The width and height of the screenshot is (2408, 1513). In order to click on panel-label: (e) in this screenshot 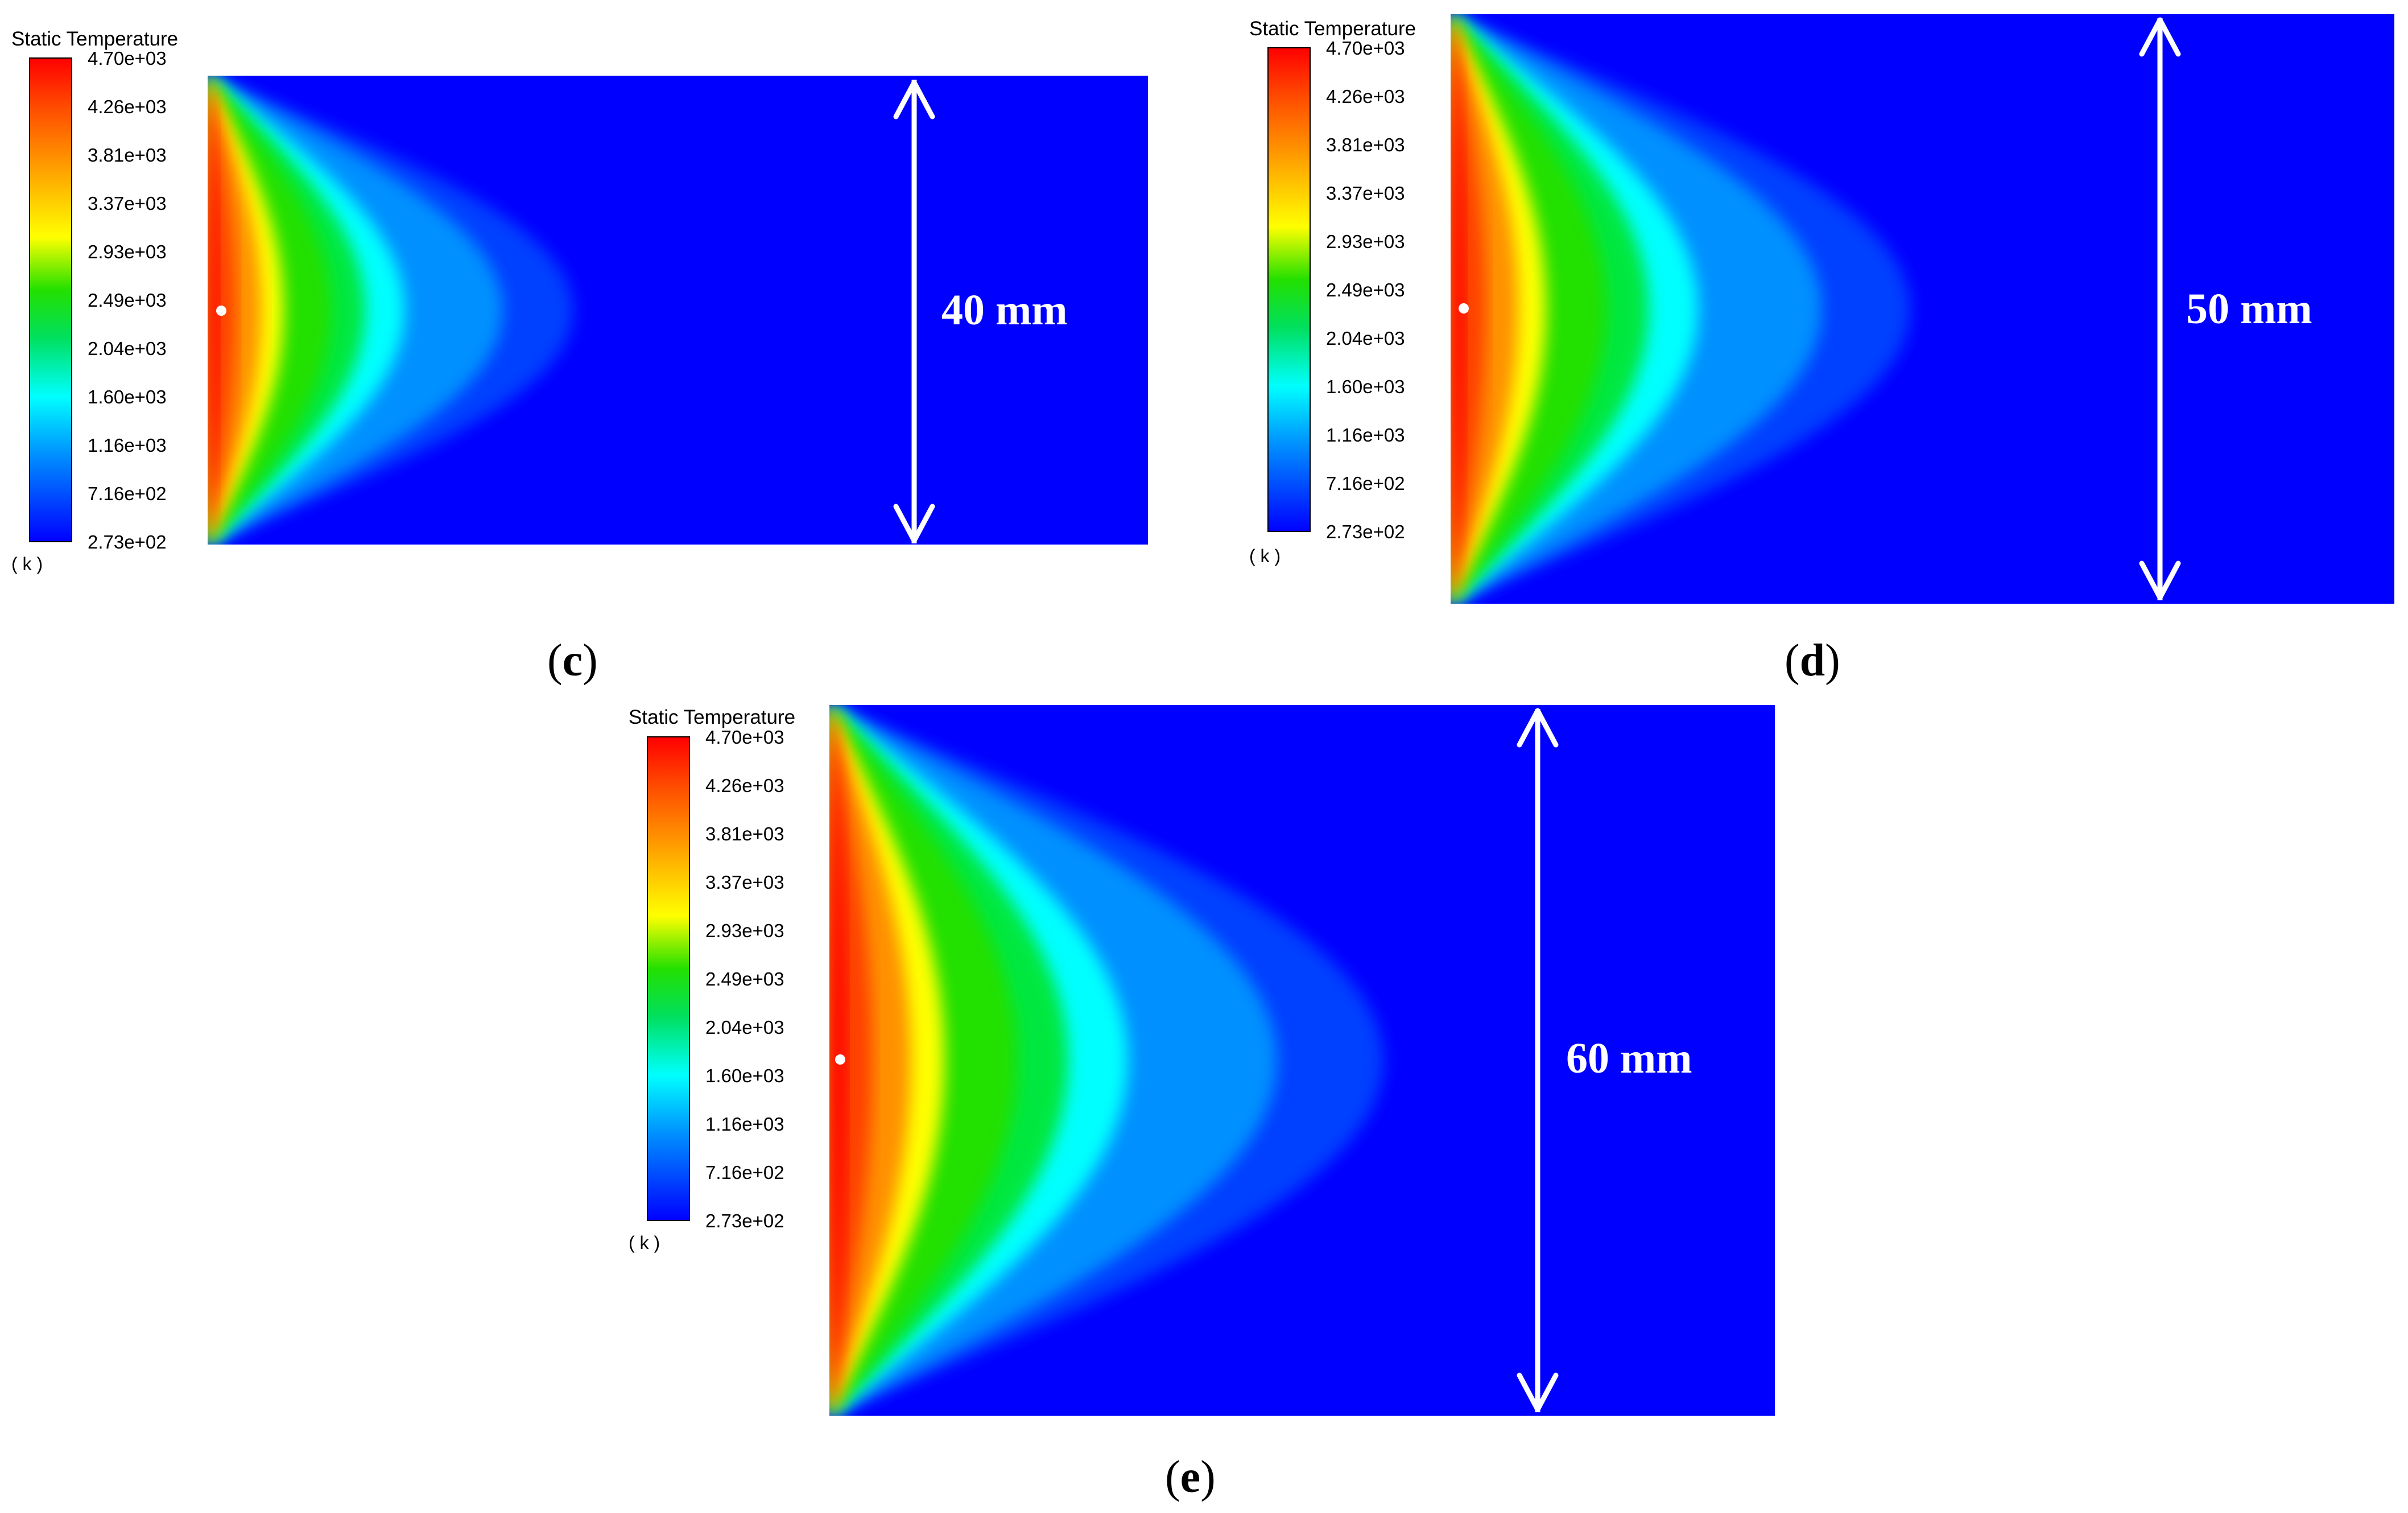, I will do `click(1190, 1477)`.